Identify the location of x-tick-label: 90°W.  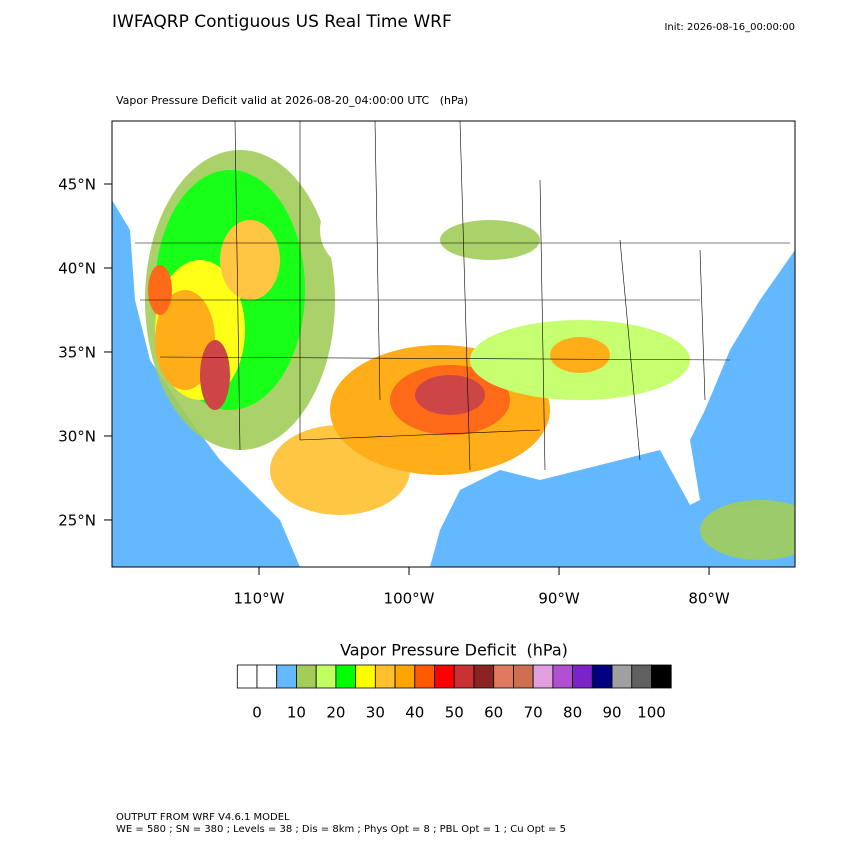
(559, 599).